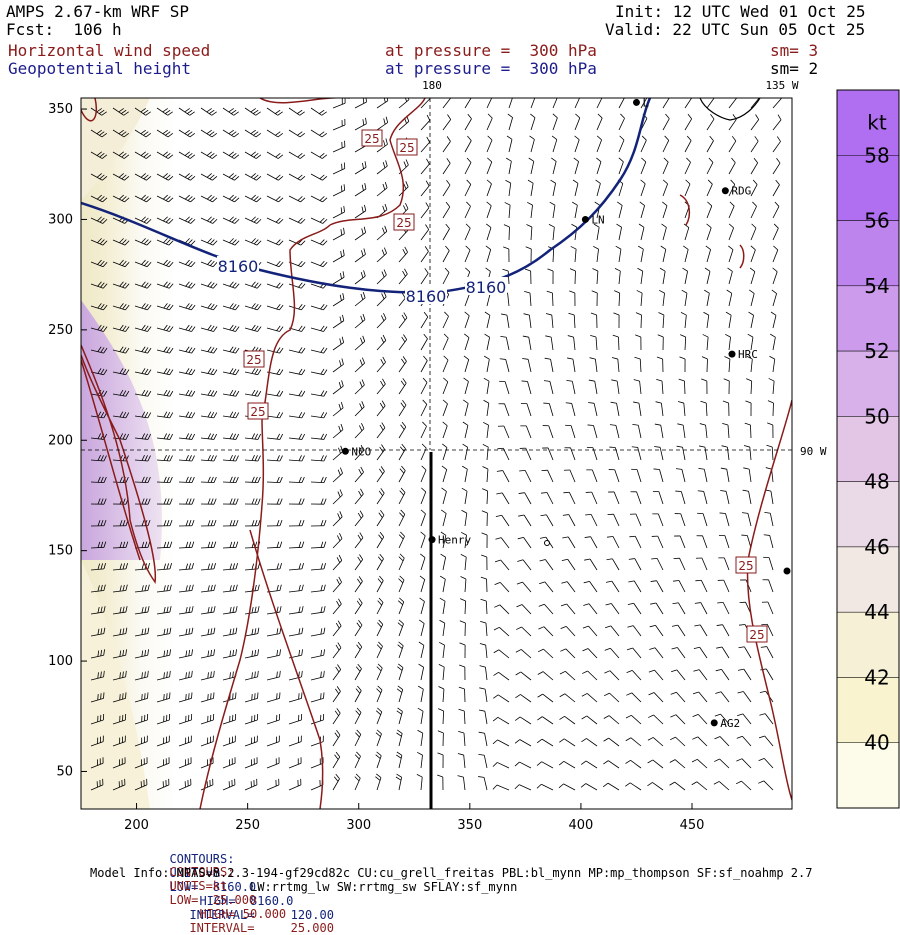  Describe the element at coordinates (748, 354) in the screenshot. I see `station-label: HRC` at that location.